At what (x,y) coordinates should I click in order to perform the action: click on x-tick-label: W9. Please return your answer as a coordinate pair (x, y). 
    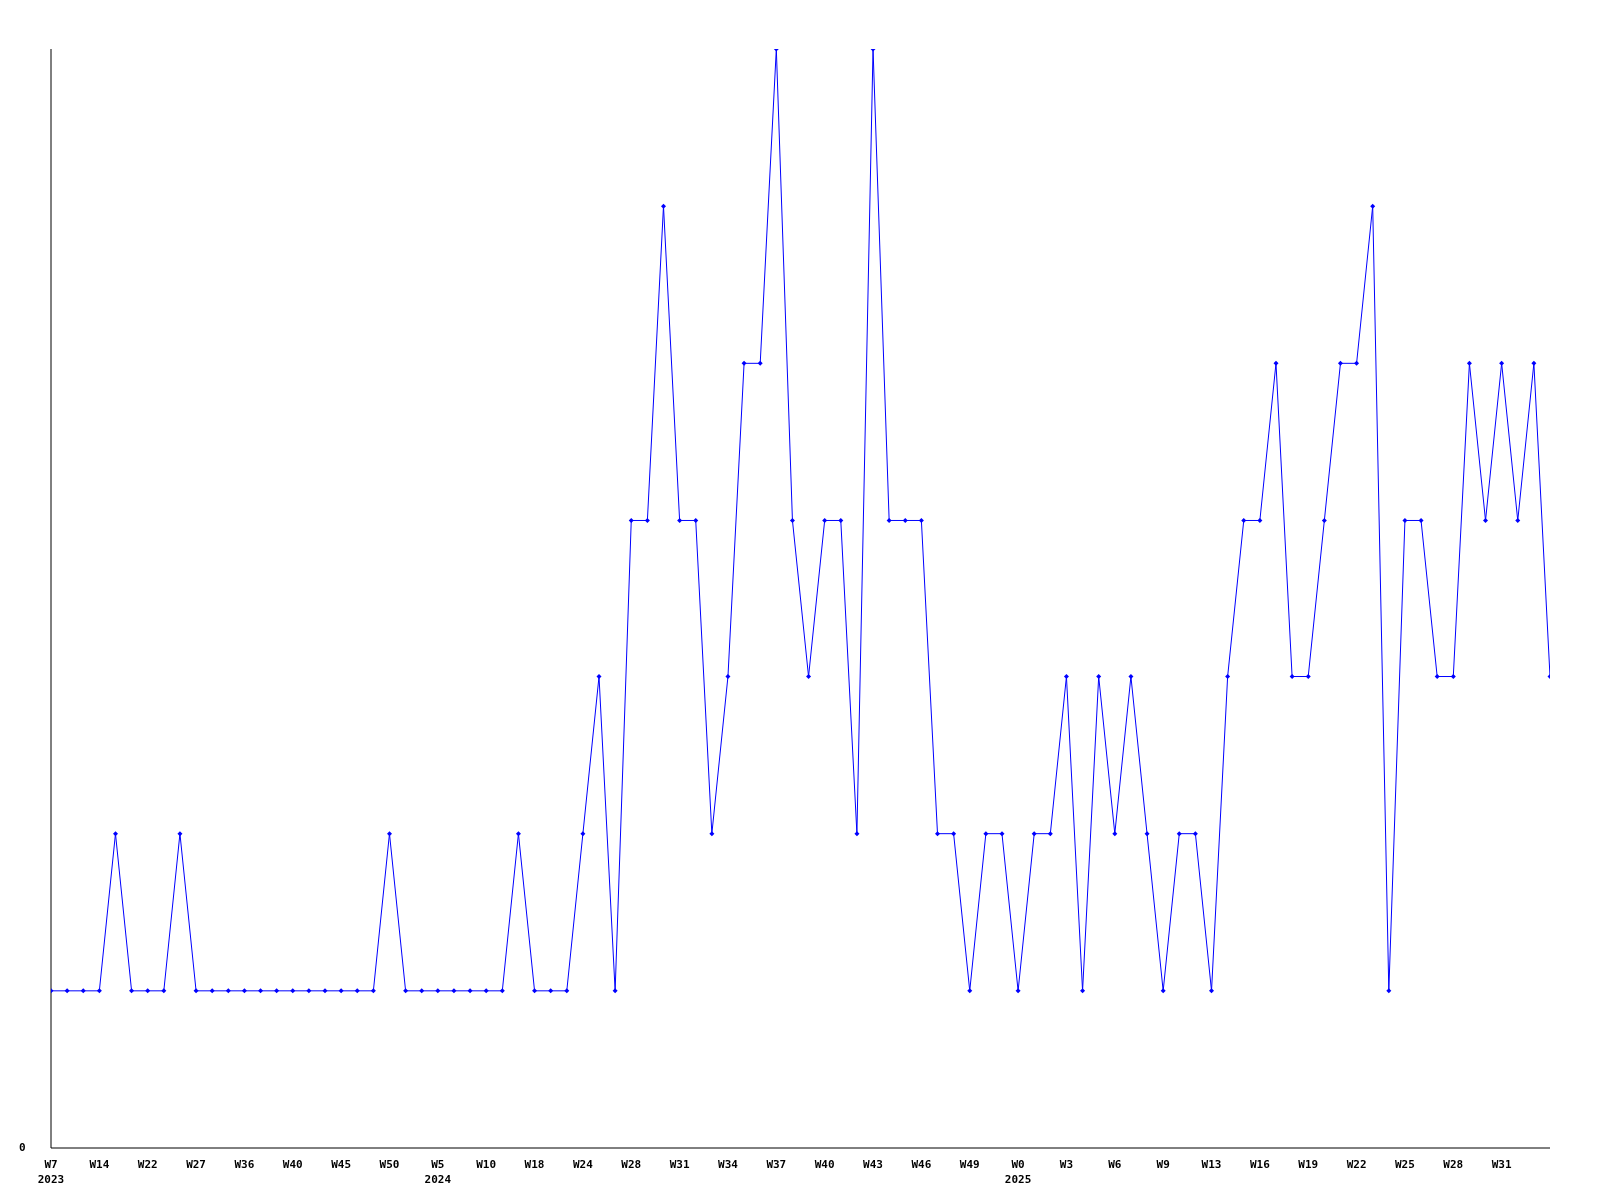
    Looking at the image, I should click on (1163, 1164).